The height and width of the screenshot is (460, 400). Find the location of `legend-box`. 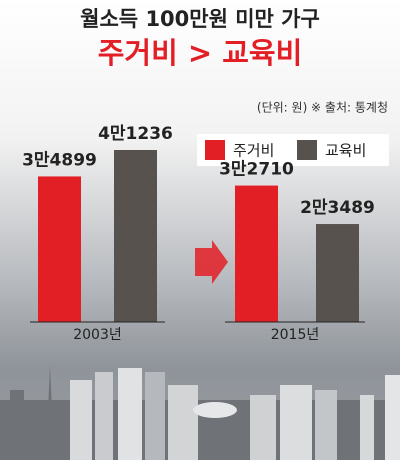

legend-box is located at coordinates (293, 150).